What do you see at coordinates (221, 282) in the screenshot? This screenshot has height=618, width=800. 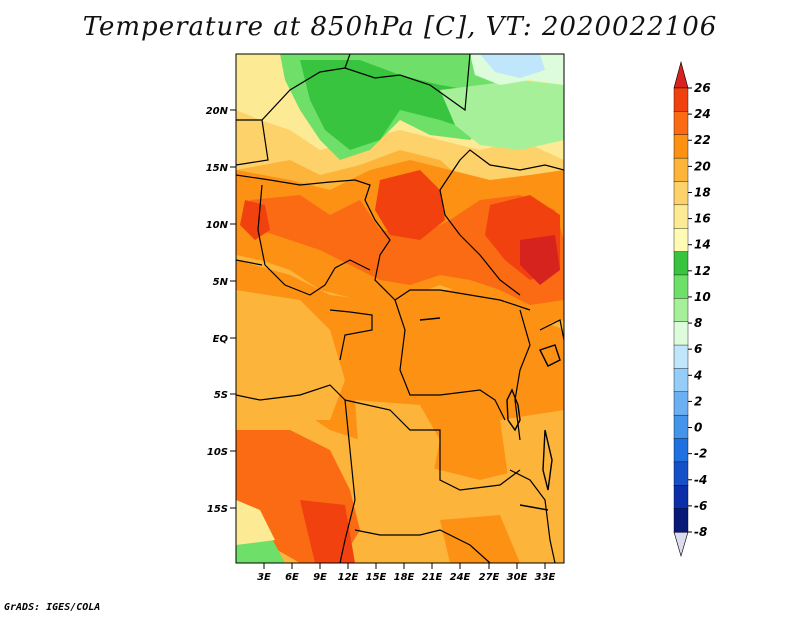 I see `y-tick-label: 5N` at bounding box center [221, 282].